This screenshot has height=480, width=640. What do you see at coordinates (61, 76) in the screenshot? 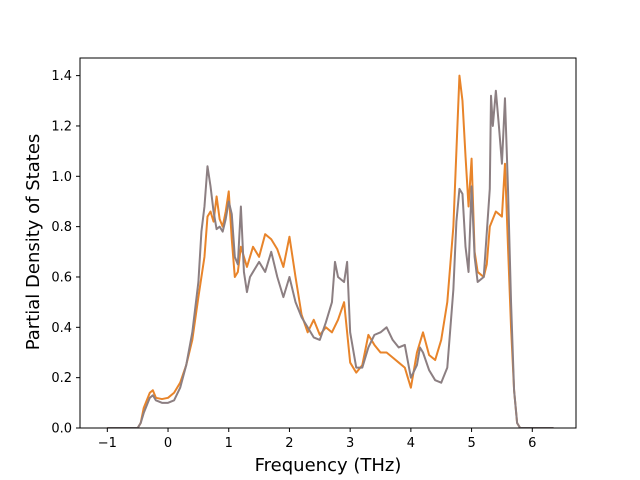
I see `y-tick-label: 1.4` at bounding box center [61, 76].